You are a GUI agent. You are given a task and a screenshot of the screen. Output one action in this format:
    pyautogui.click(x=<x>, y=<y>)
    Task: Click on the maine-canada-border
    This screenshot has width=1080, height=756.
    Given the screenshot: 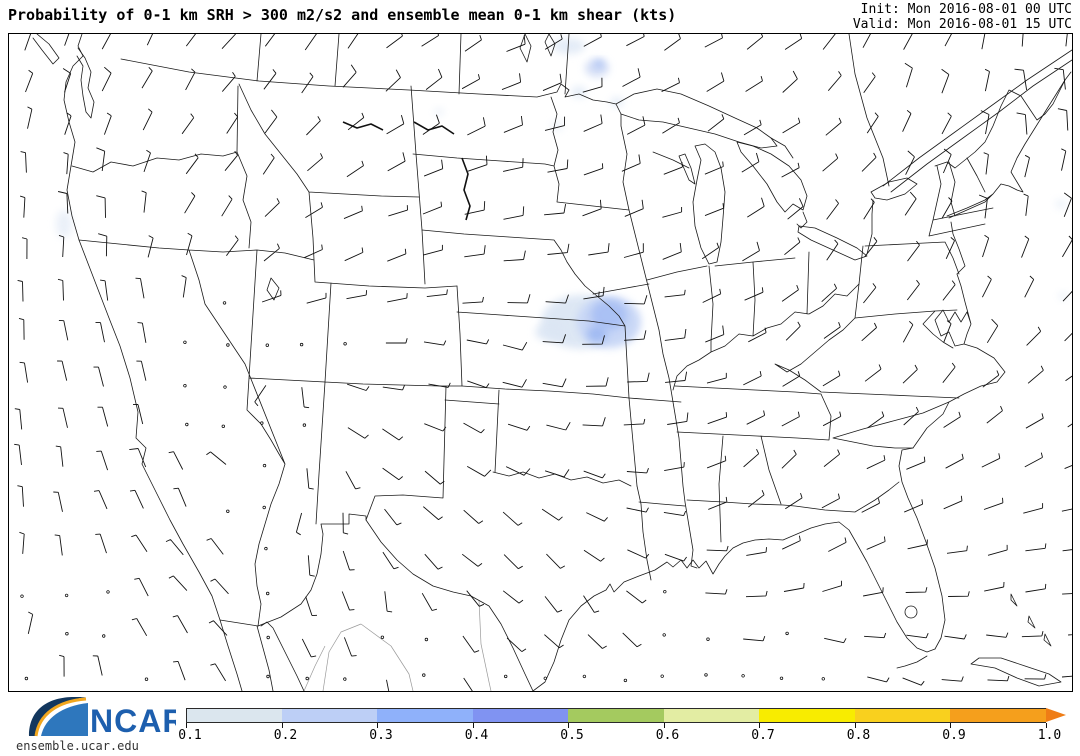 What is the action you would take?
    pyautogui.click(x=1000, y=124)
    